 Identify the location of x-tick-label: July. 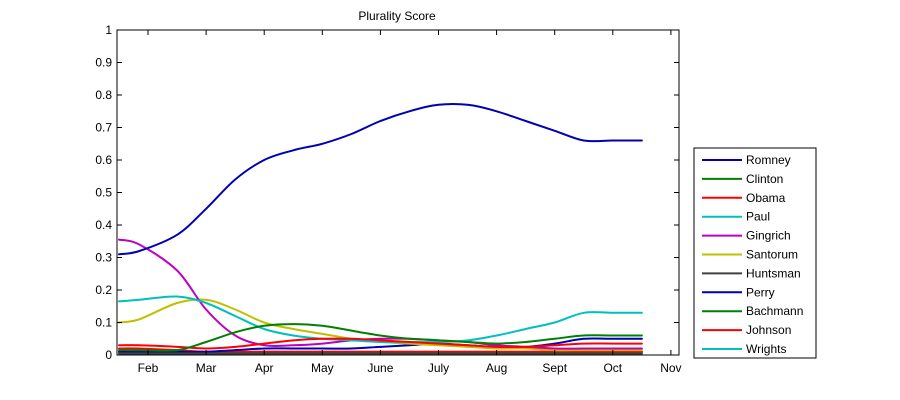
(438, 368).